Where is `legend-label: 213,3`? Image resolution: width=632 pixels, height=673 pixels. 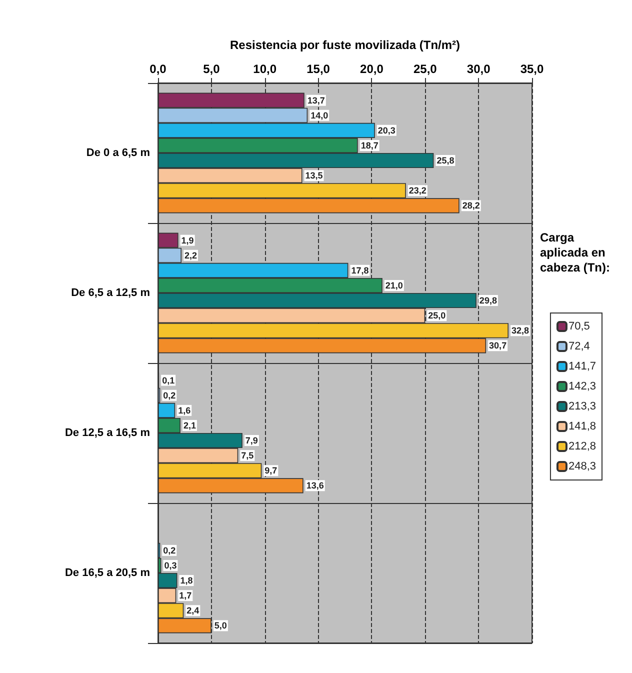 legend-label: 213,3 is located at coordinates (582, 406).